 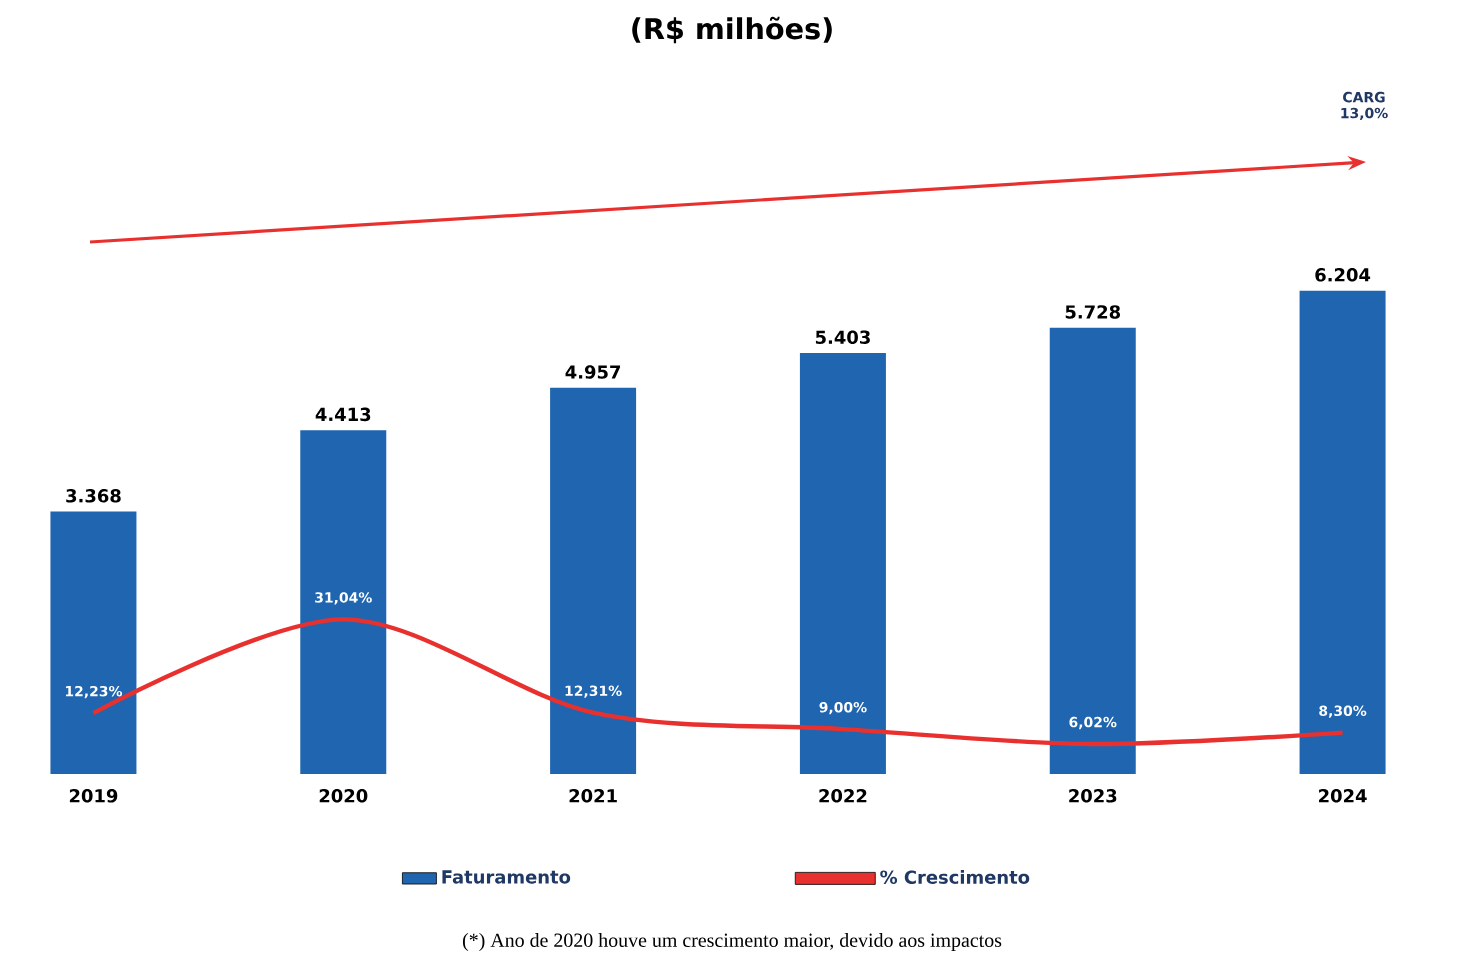 I want to click on legend-label: % Crescimento, so click(x=955, y=877).